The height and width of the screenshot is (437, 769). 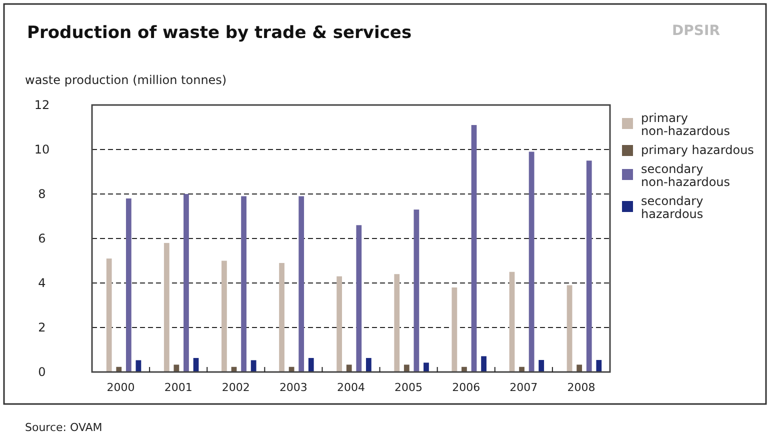 What do you see at coordinates (581, 387) in the screenshot?
I see `x-tick-label: 2008` at bounding box center [581, 387].